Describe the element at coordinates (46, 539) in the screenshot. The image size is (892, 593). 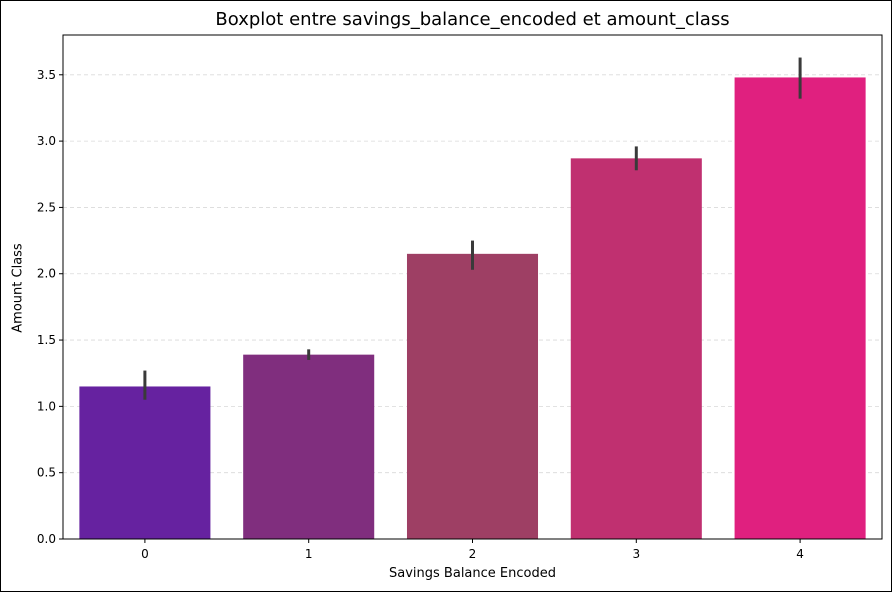
I see `y-tick-label: 0.0` at that location.